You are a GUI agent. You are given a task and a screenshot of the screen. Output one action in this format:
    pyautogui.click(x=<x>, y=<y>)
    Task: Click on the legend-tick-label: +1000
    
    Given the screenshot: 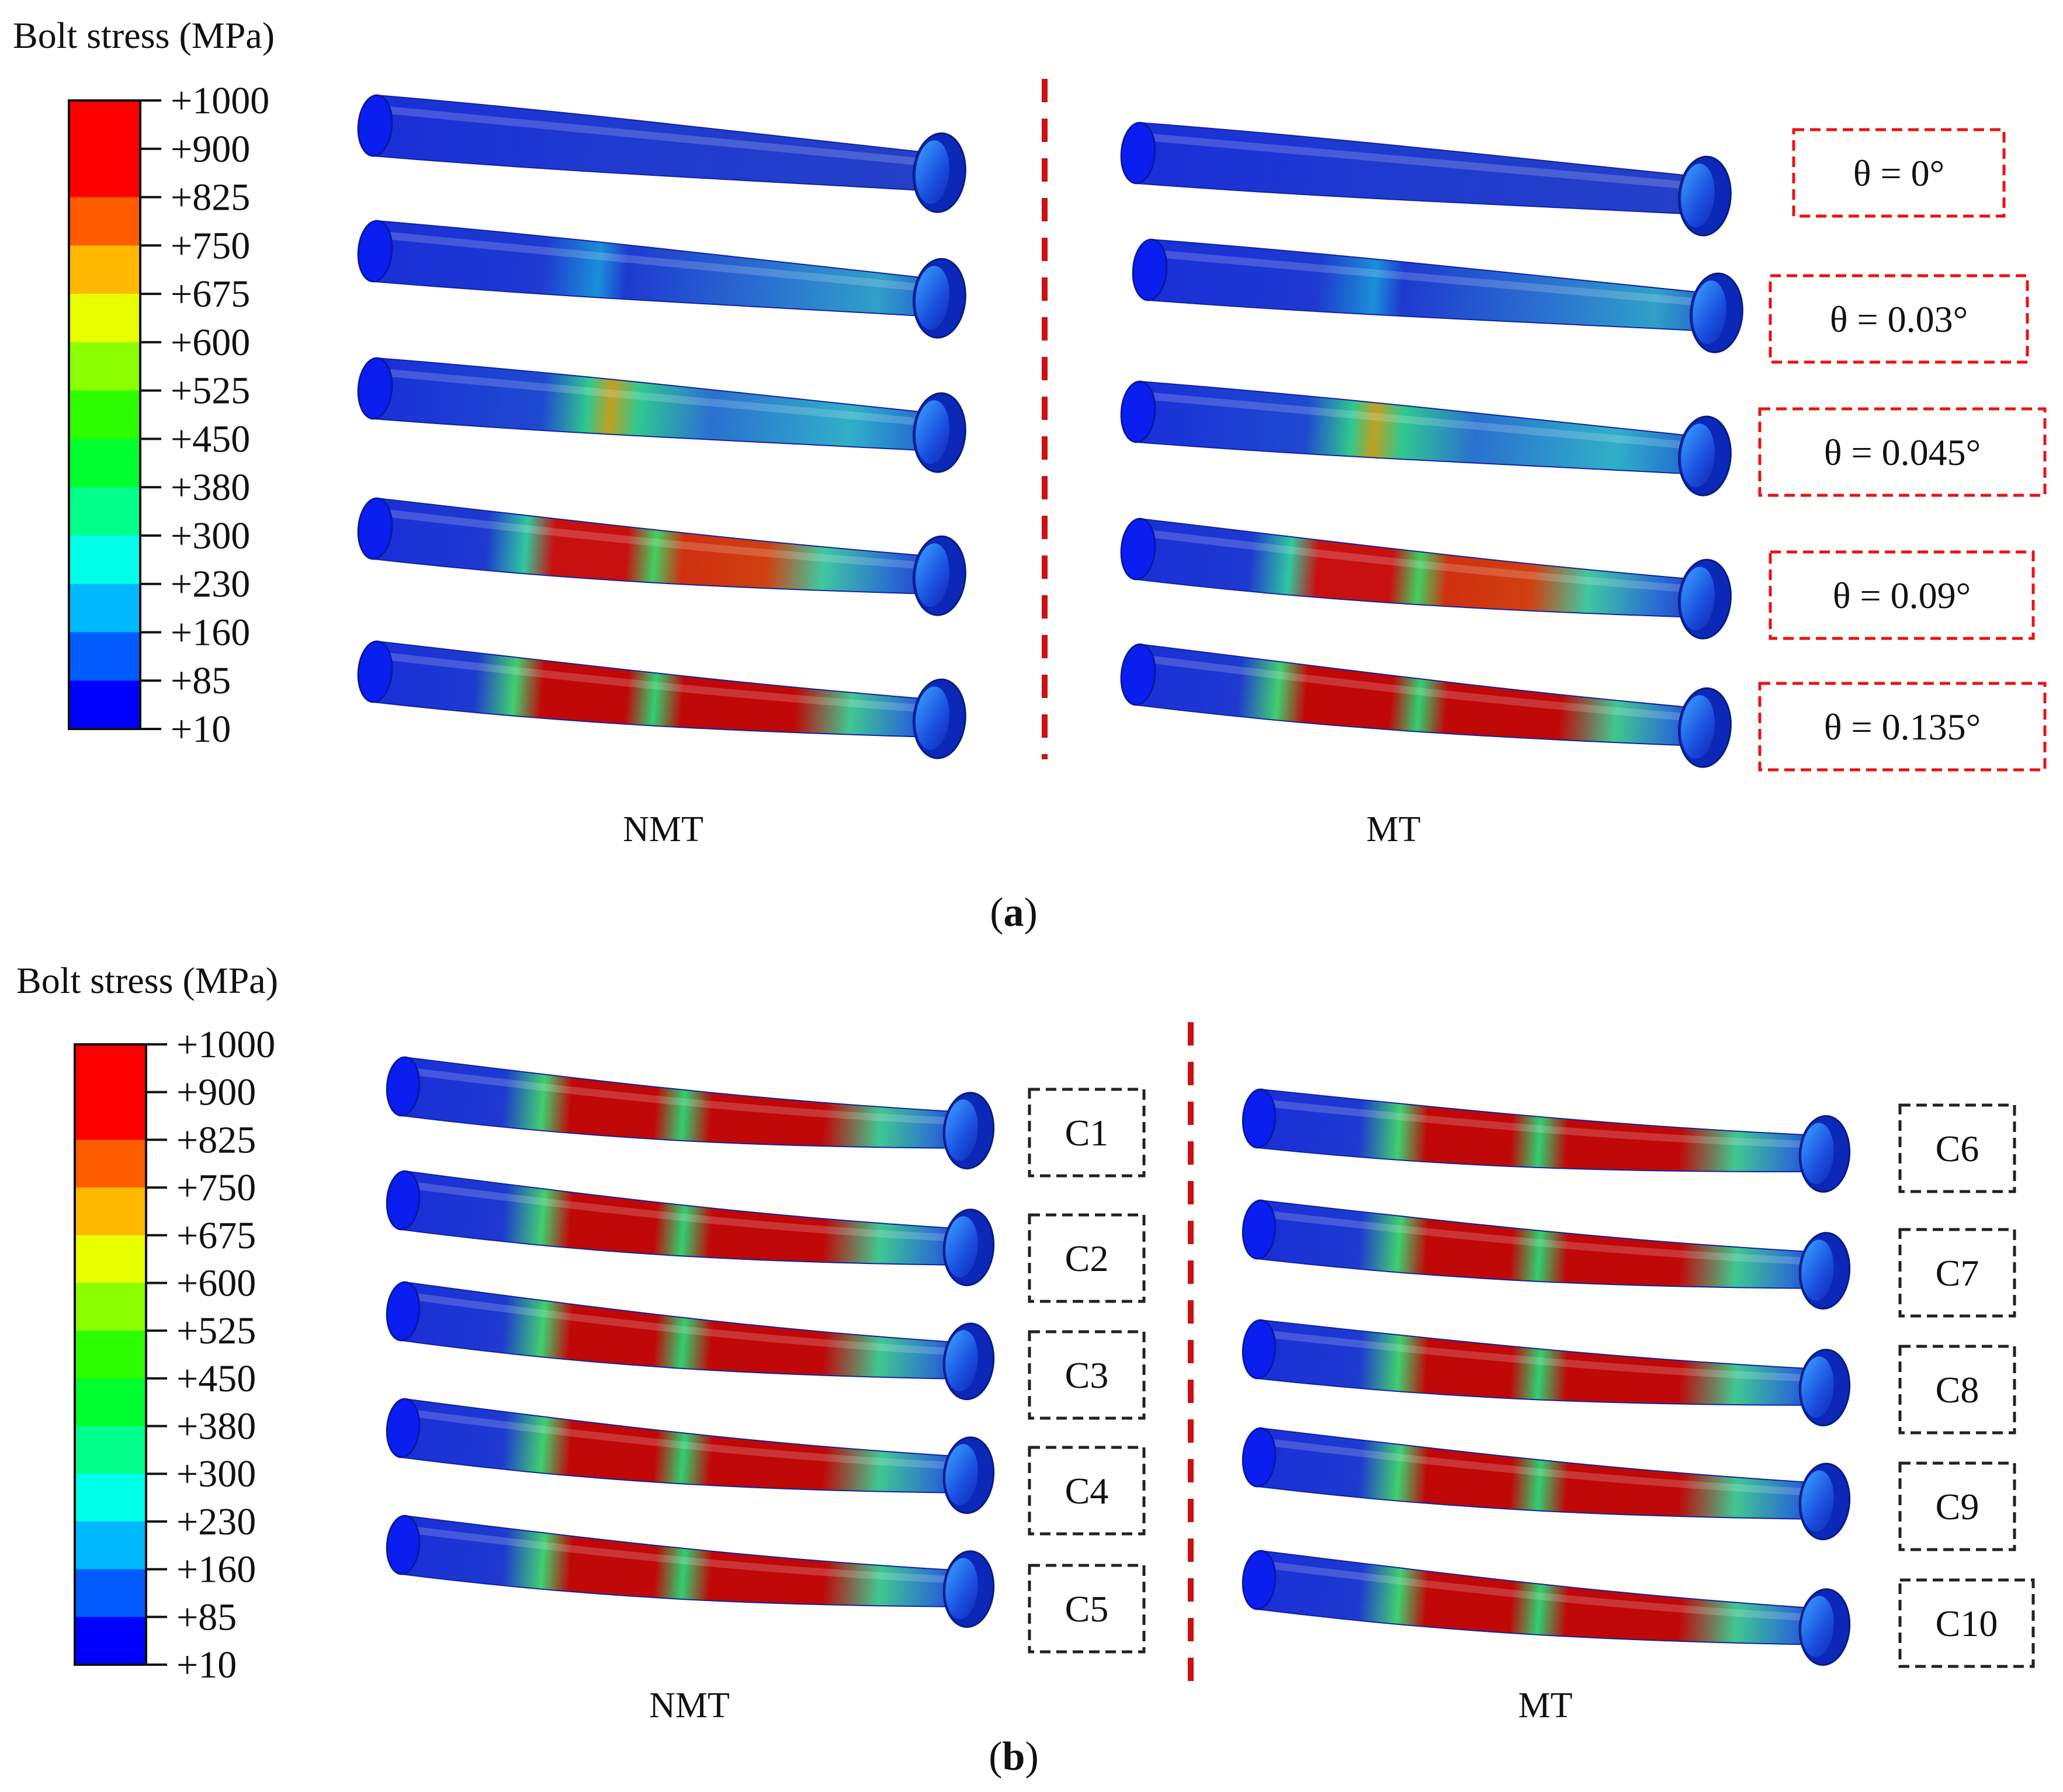 What is the action you would take?
    pyautogui.click(x=220, y=100)
    